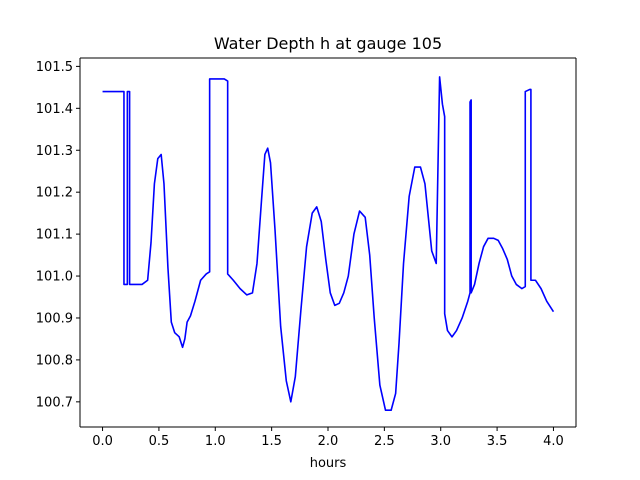  Describe the element at coordinates (553, 441) in the screenshot. I see `x-tick-label: 4.0` at that location.